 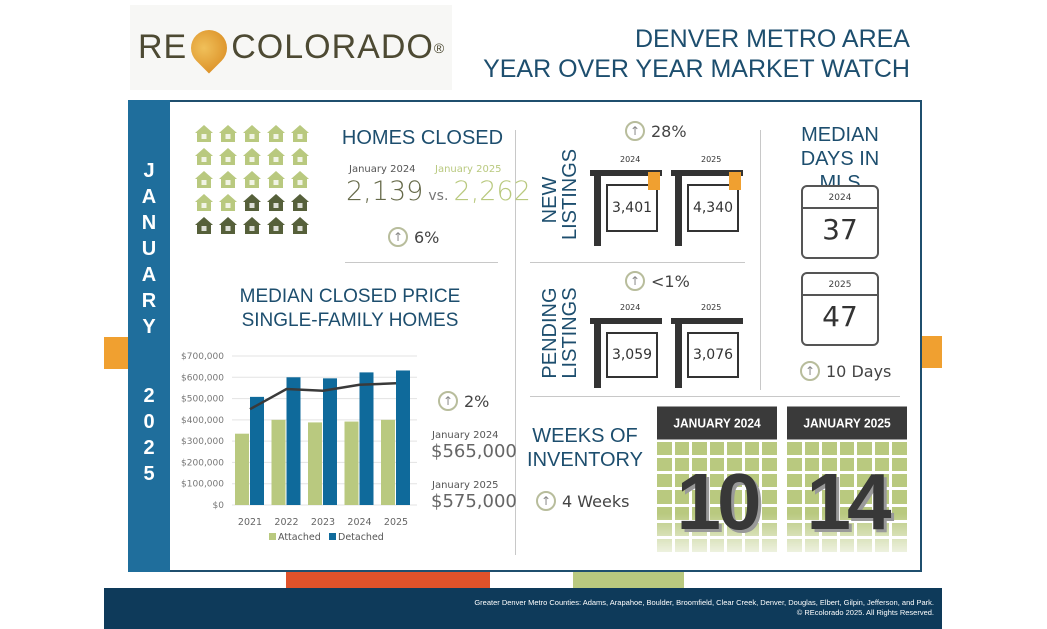 What do you see at coordinates (149, 171) in the screenshot?
I see `side-letter: J` at bounding box center [149, 171].